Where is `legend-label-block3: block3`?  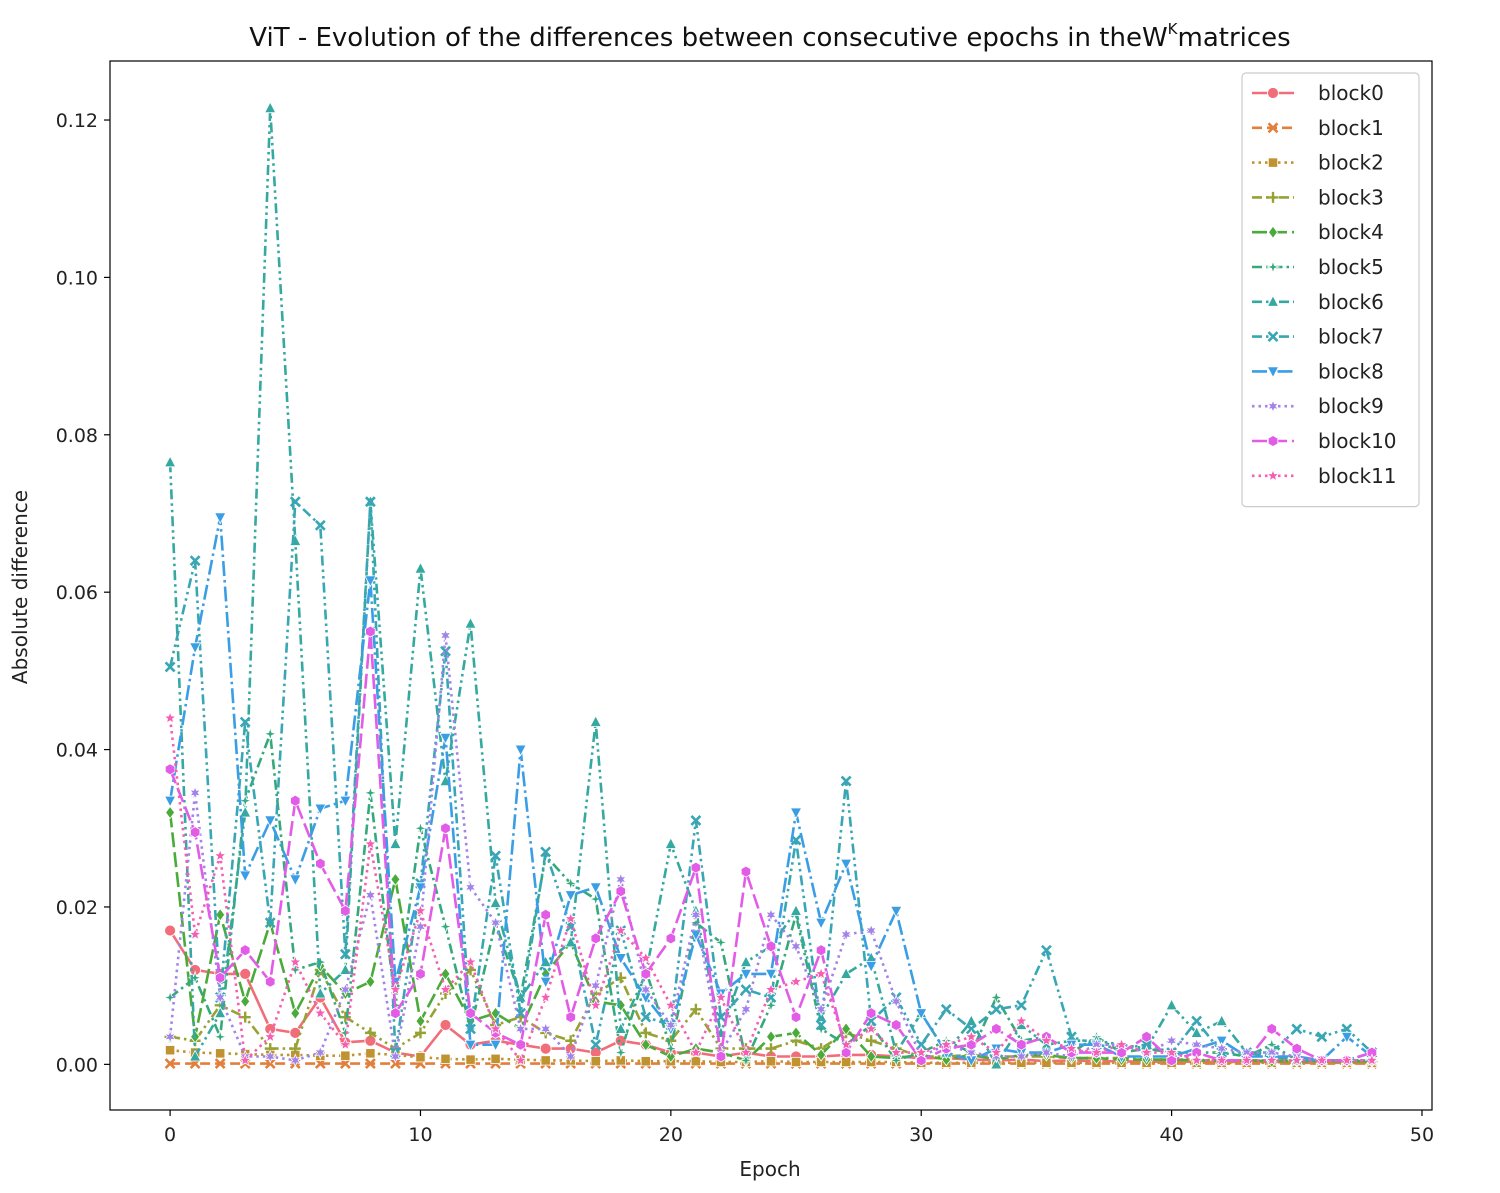
legend-label-block3: block3 is located at coordinates (1351, 197).